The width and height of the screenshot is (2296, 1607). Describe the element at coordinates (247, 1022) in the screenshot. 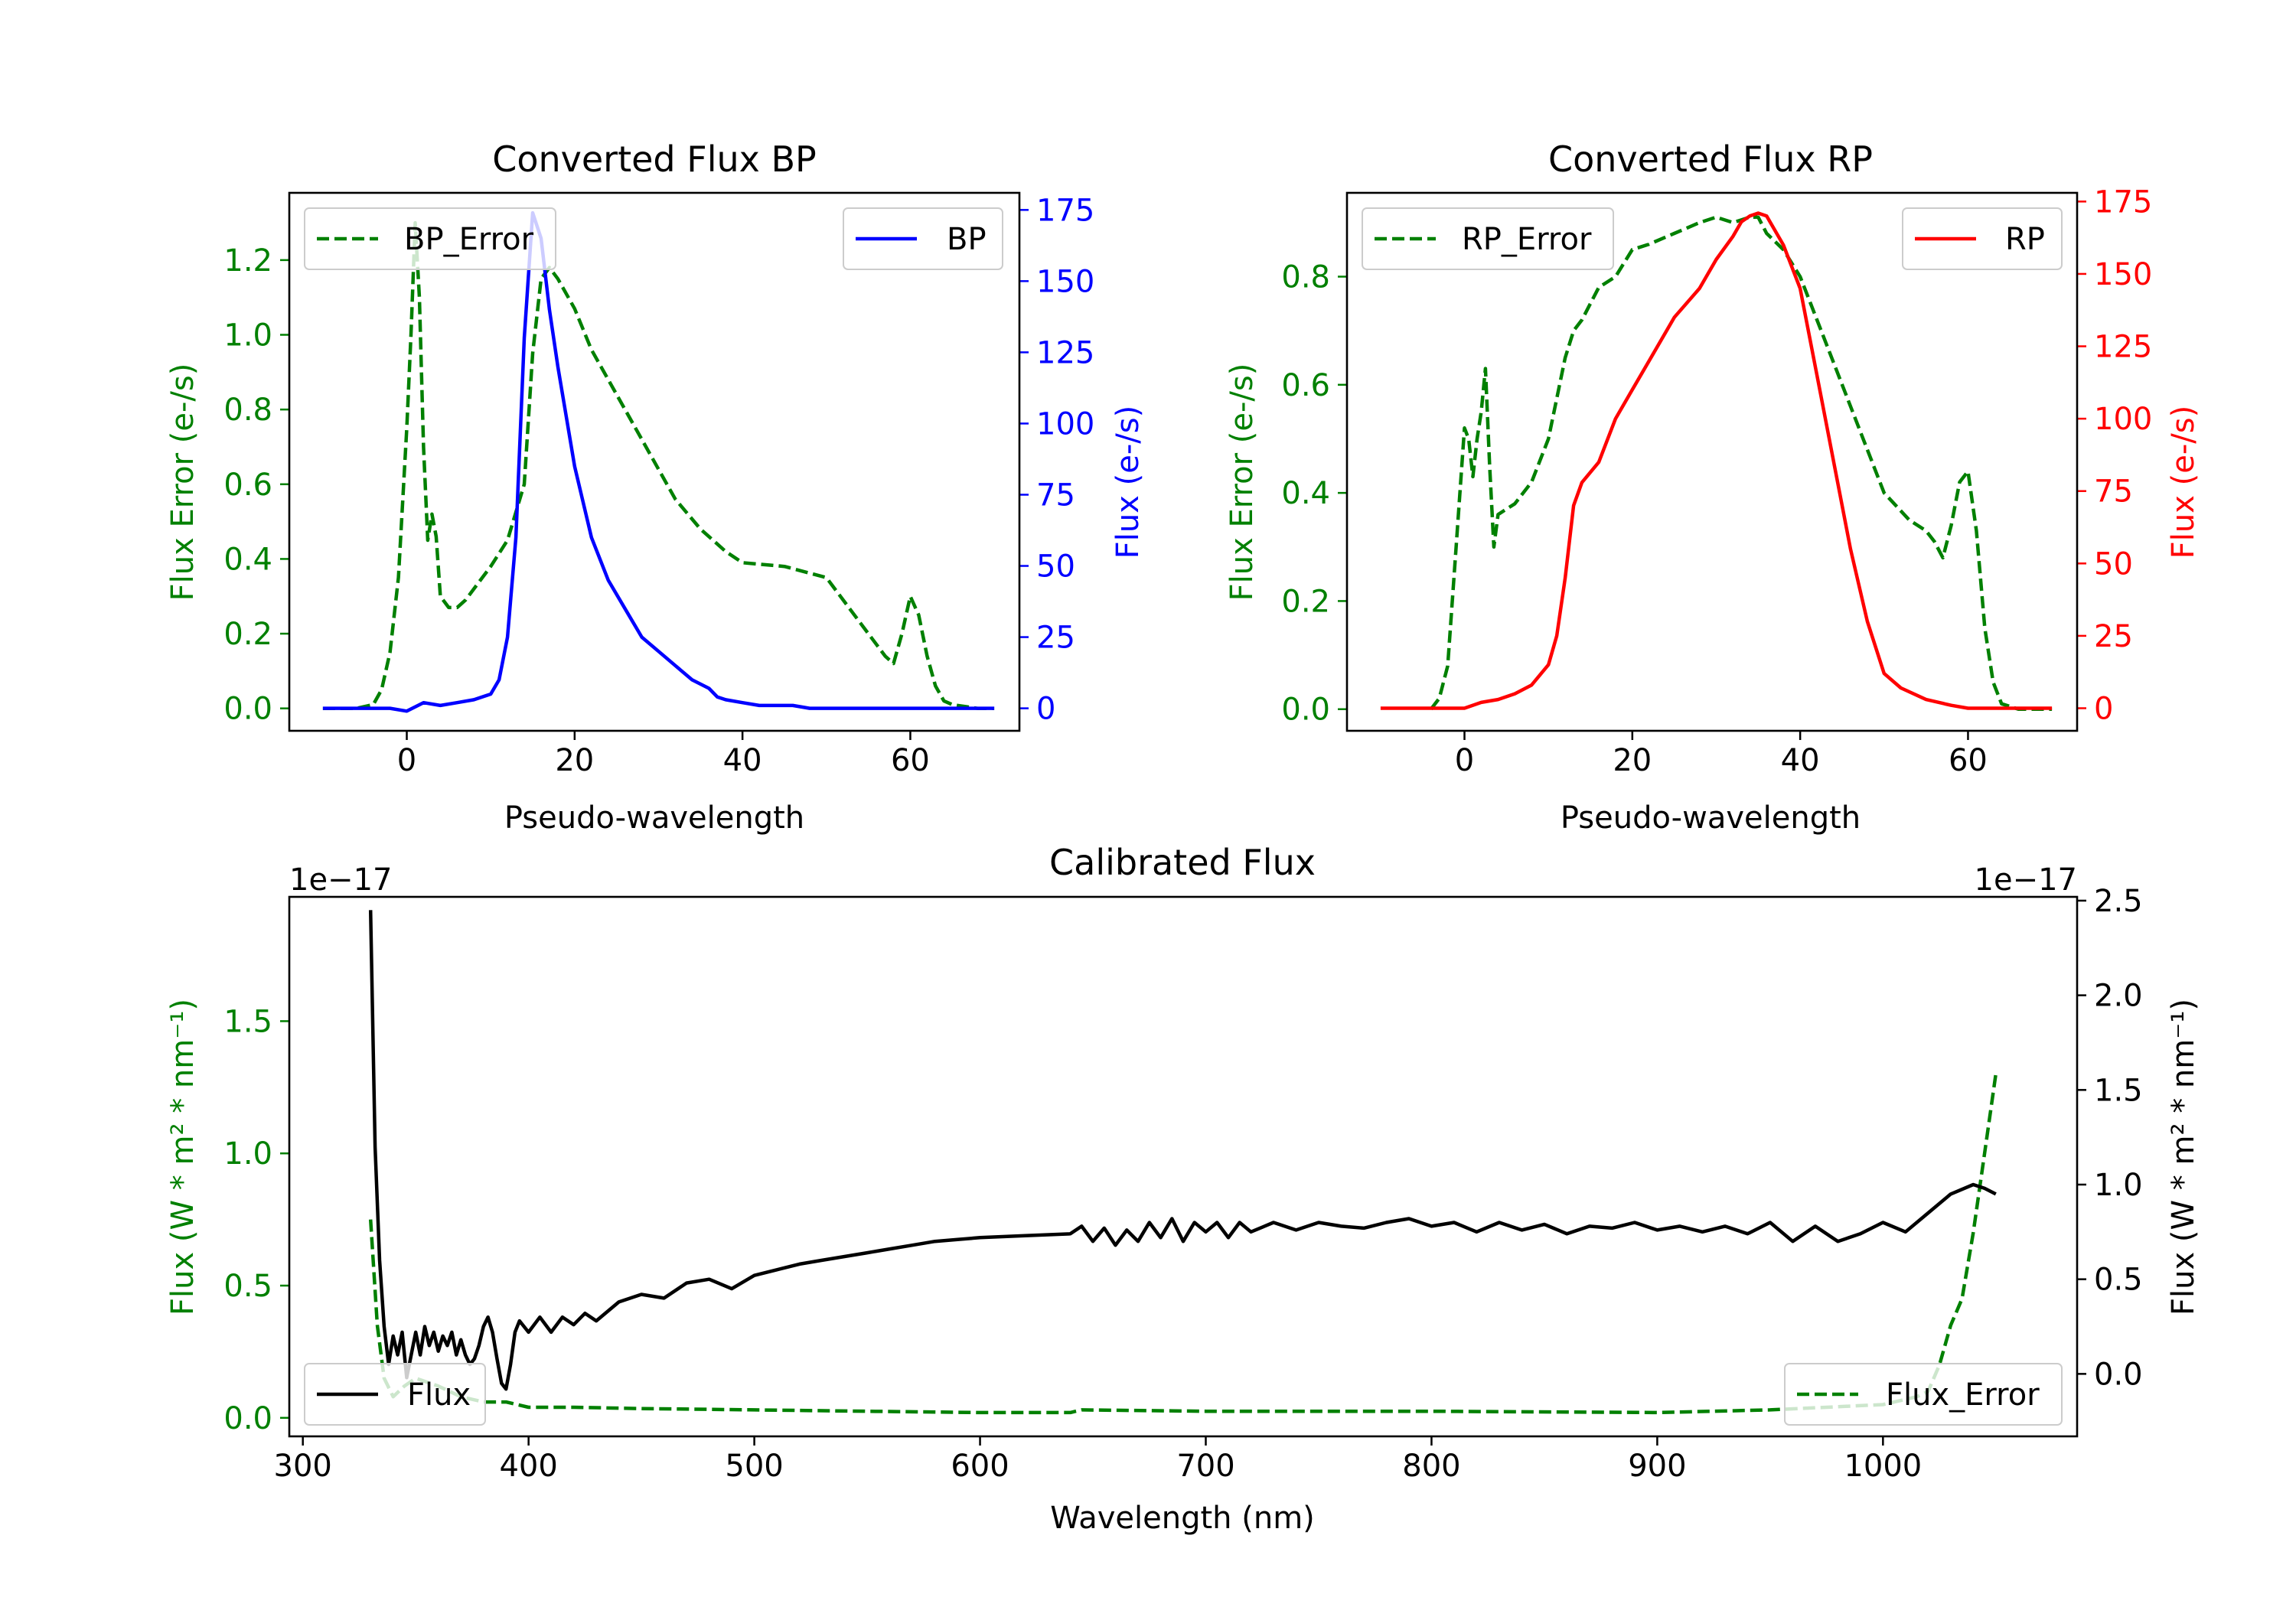

I see `cal-left-y-tick-label: 1.5` at that location.